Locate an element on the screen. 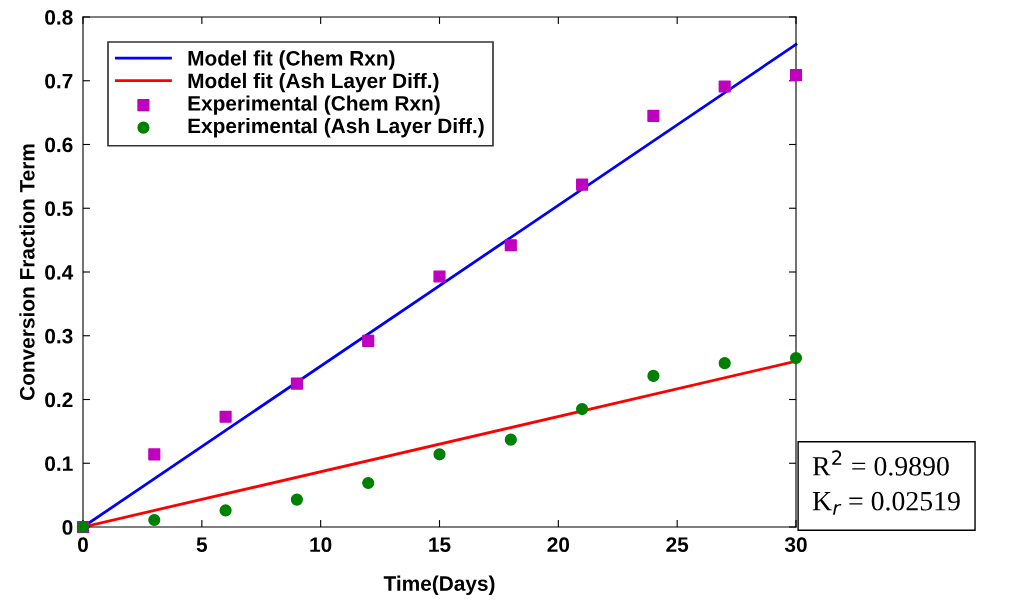 The image size is (1011, 611). x-tick-label: 30 is located at coordinates (795, 545).